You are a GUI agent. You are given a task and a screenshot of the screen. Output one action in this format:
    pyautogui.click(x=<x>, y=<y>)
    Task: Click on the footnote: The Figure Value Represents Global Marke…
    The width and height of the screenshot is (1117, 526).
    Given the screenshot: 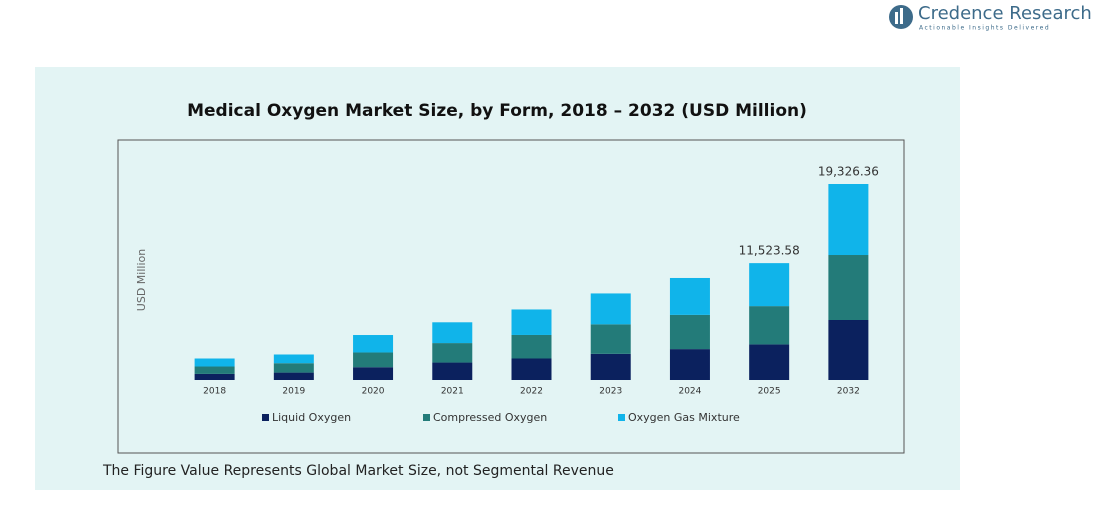 What is the action you would take?
    pyautogui.click(x=358, y=471)
    